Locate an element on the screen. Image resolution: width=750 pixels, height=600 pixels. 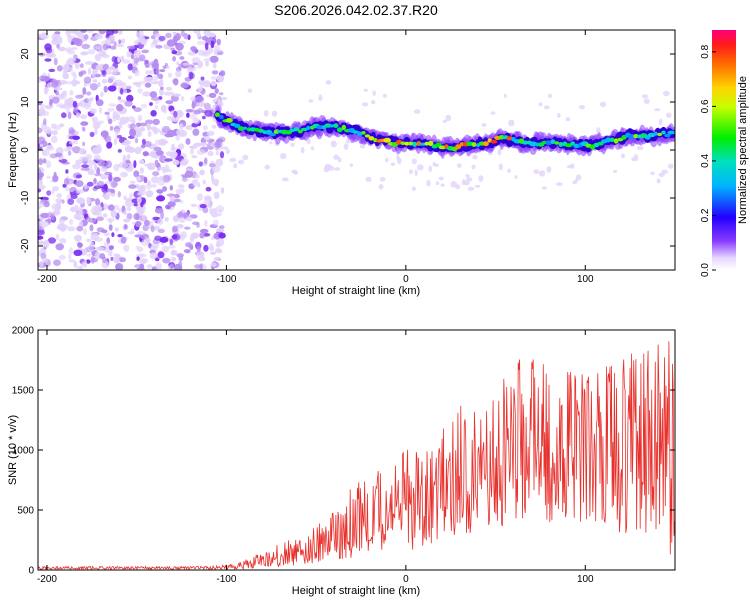
y-tick-label: 10 is located at coordinates (25, 102).